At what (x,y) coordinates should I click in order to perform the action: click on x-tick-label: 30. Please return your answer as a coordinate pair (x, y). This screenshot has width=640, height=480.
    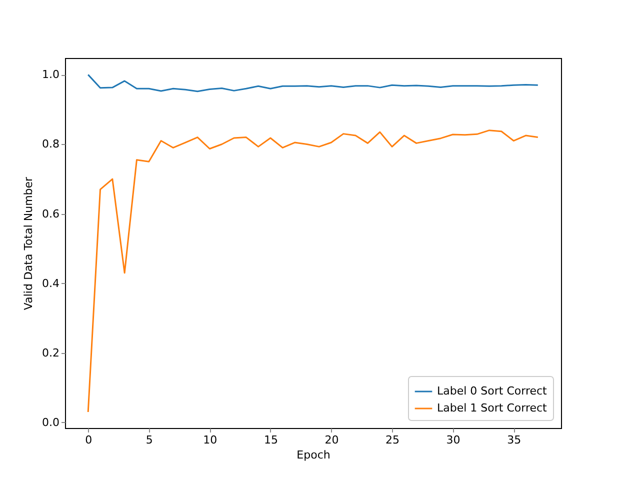
    Looking at the image, I should click on (453, 440).